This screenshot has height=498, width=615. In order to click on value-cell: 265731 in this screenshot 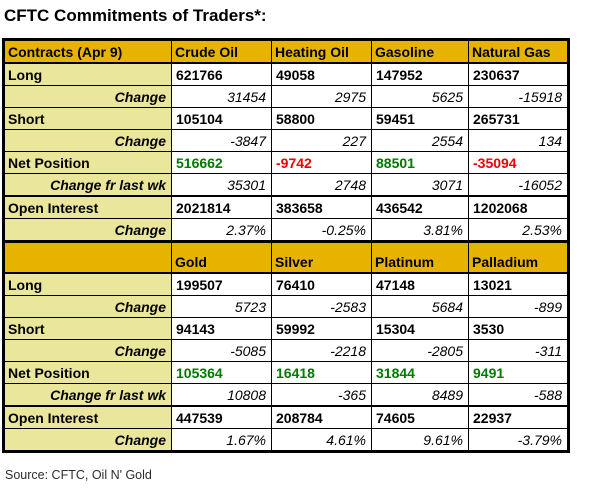, I will do `click(518, 118)`.